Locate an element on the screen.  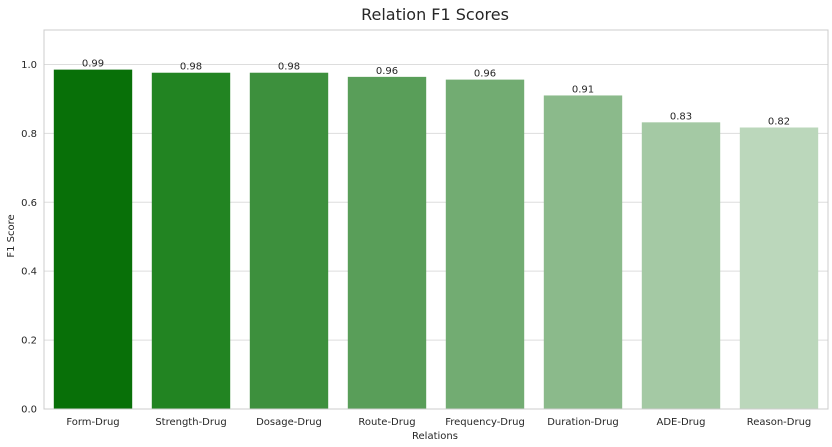
x-tick-label: Reason-Drug is located at coordinates (779, 422).